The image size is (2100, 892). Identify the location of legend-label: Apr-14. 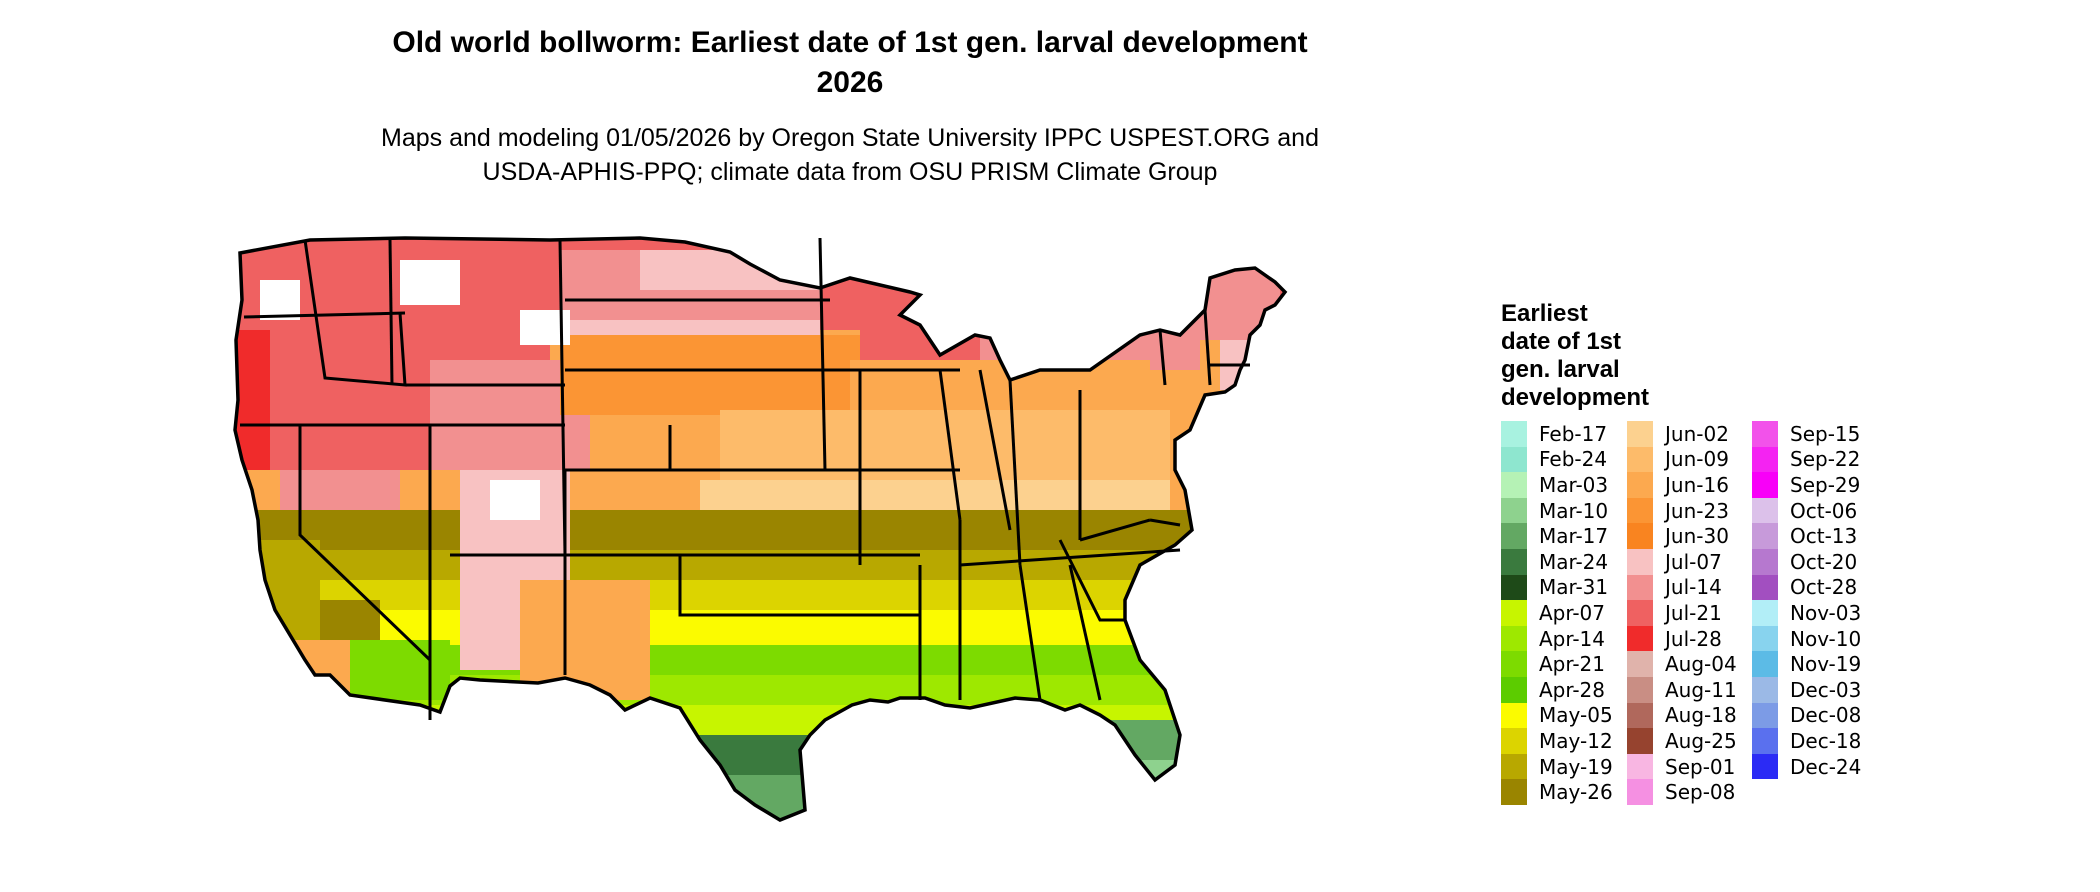
(1572, 638).